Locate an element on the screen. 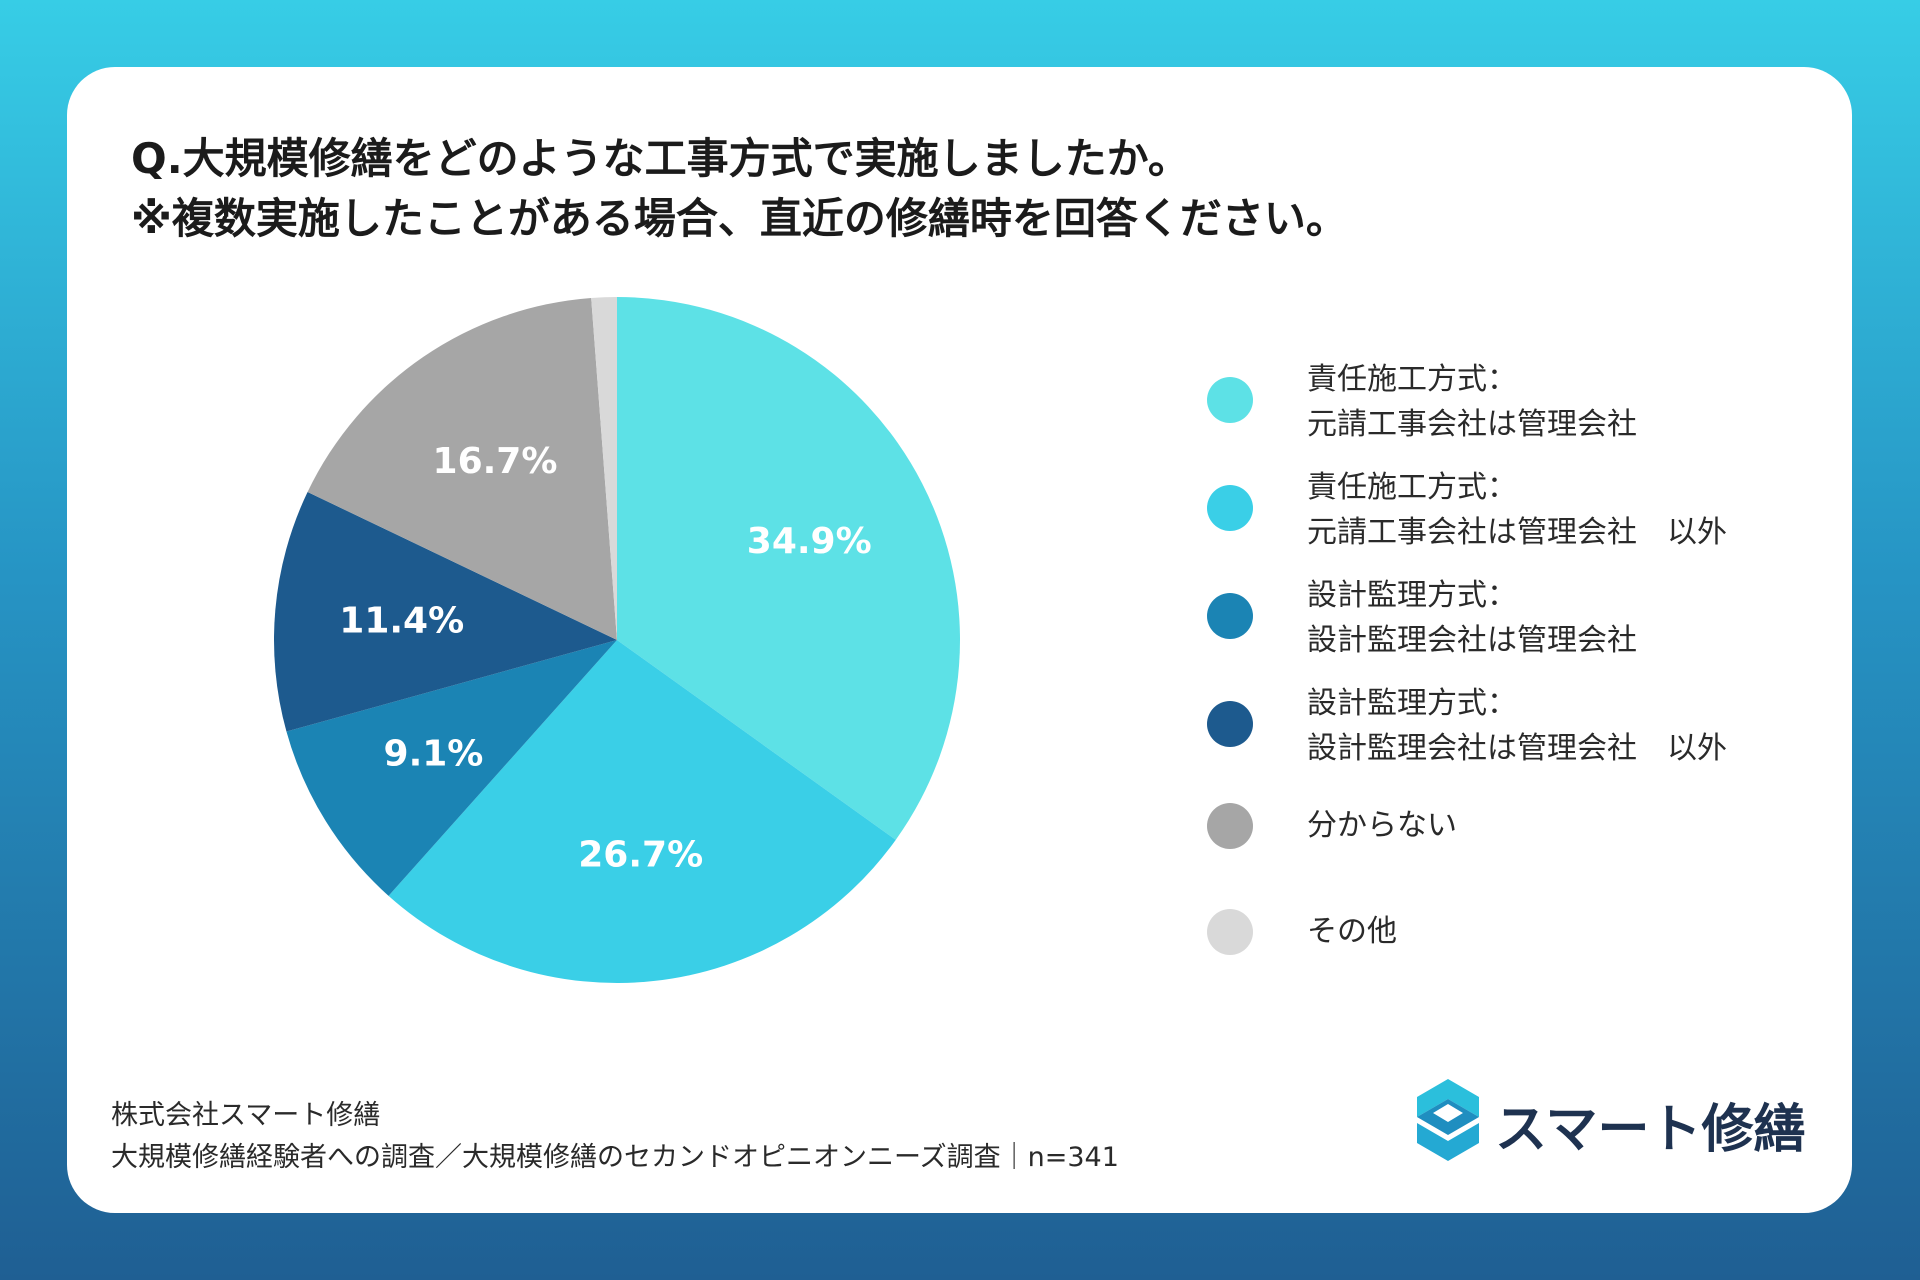  pie-labels: 34.9% 26.7% 9.1% 11.4% 16.7% is located at coordinates (605, 658).